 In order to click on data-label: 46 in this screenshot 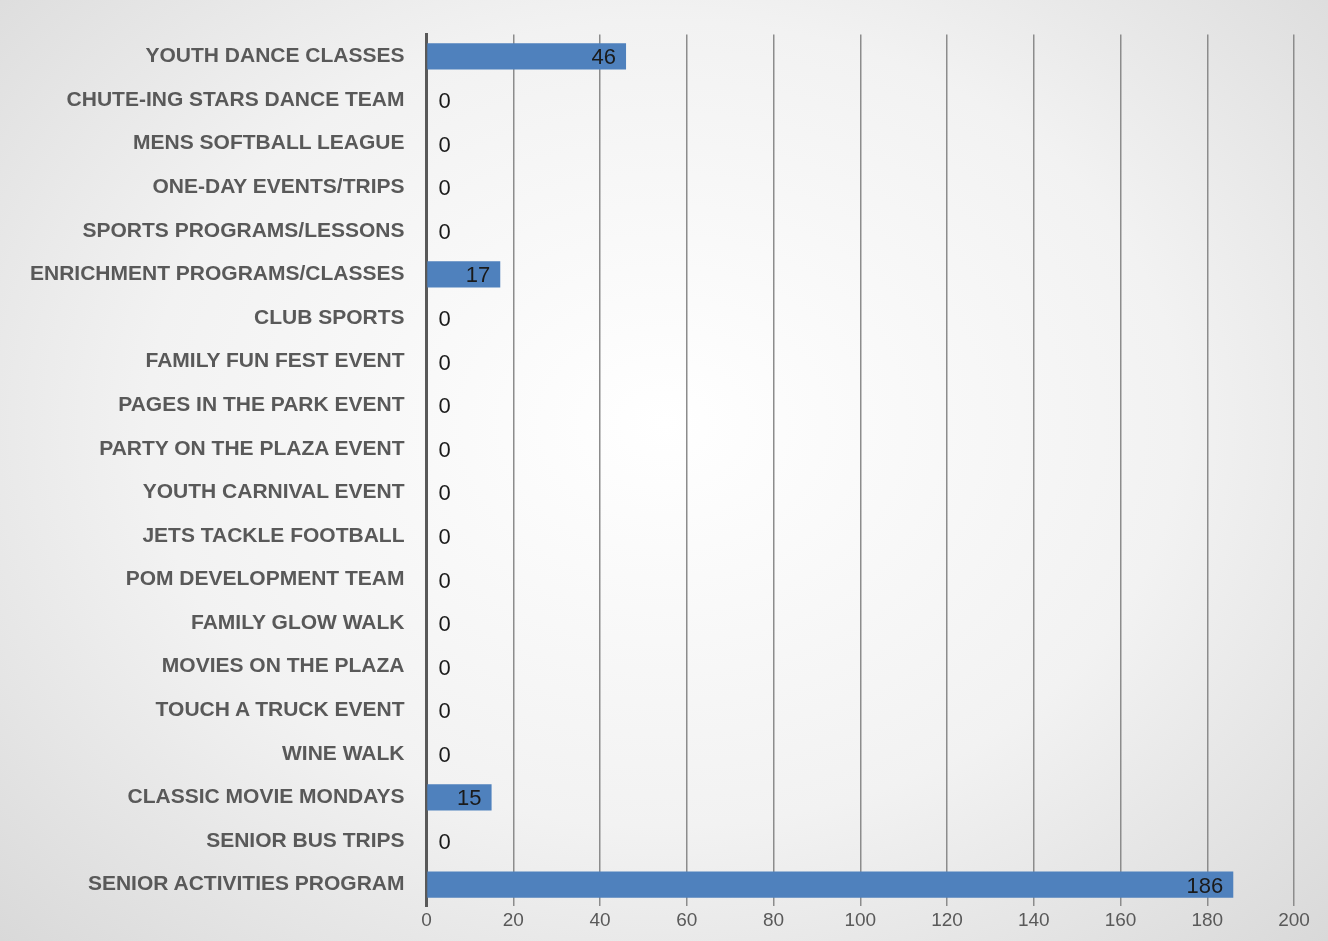, I will do `click(604, 57)`.